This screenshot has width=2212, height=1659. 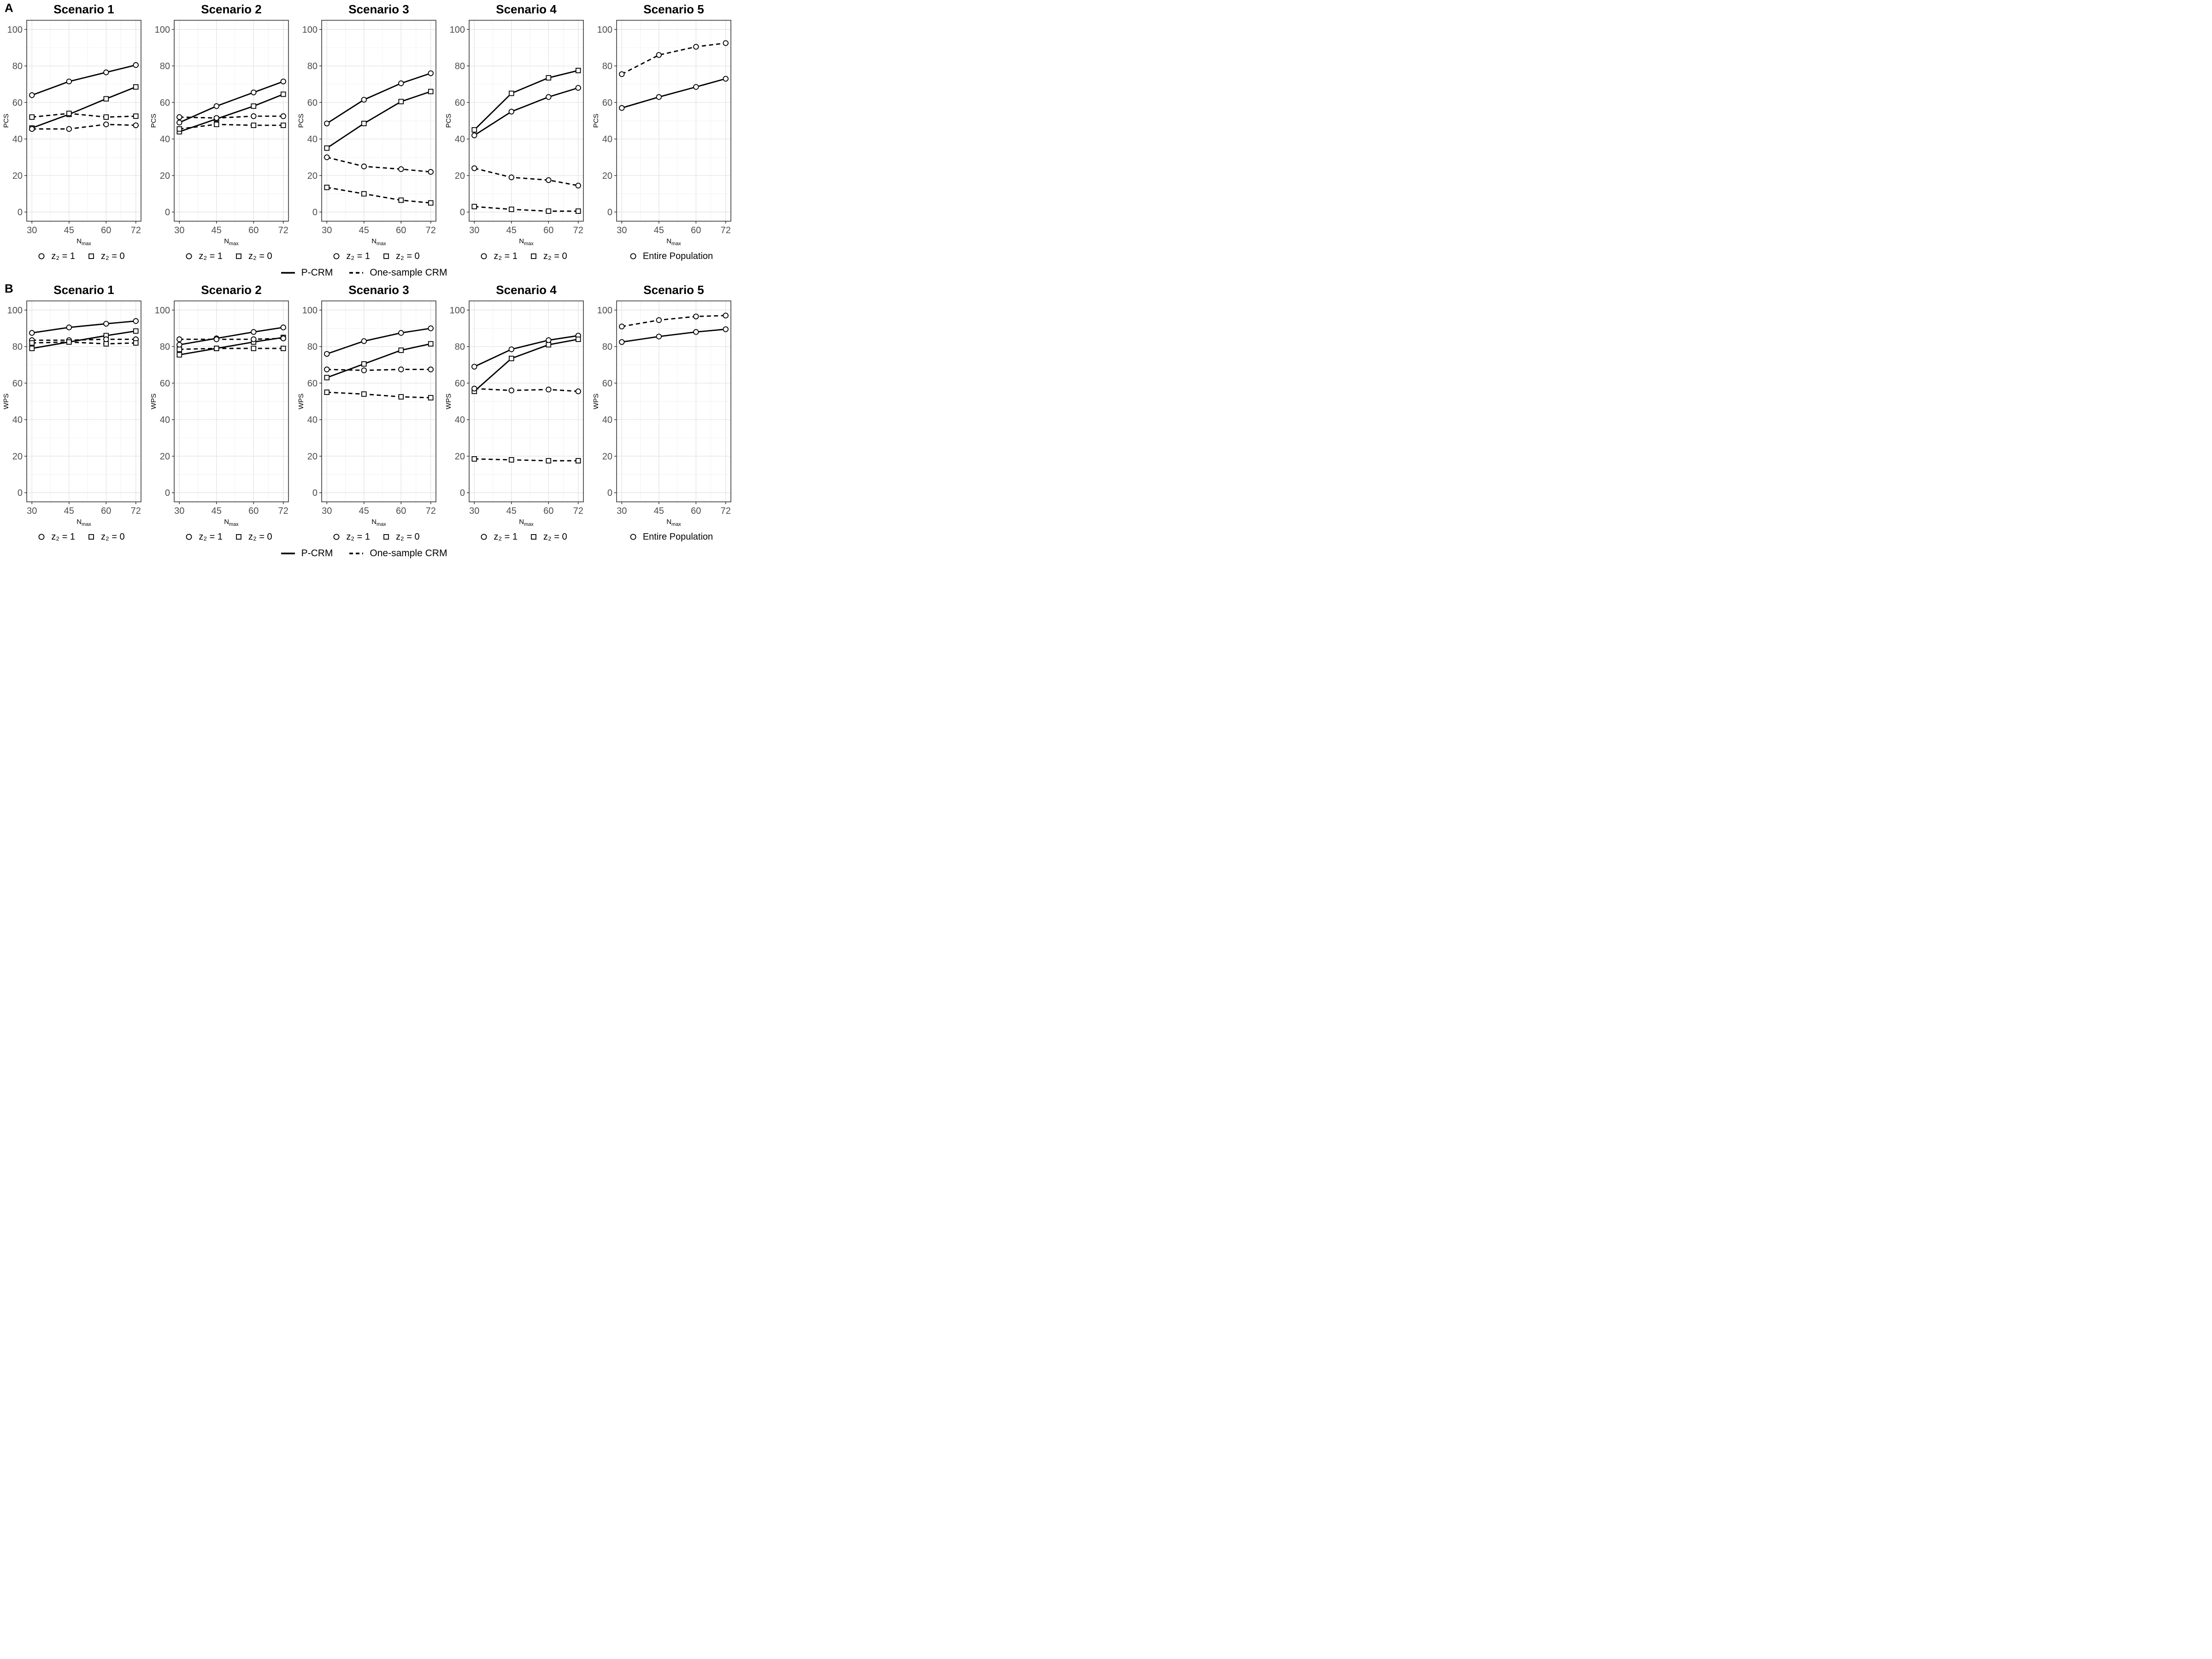 I want to click on panel-title: Scenario 1, so click(x=83, y=290).